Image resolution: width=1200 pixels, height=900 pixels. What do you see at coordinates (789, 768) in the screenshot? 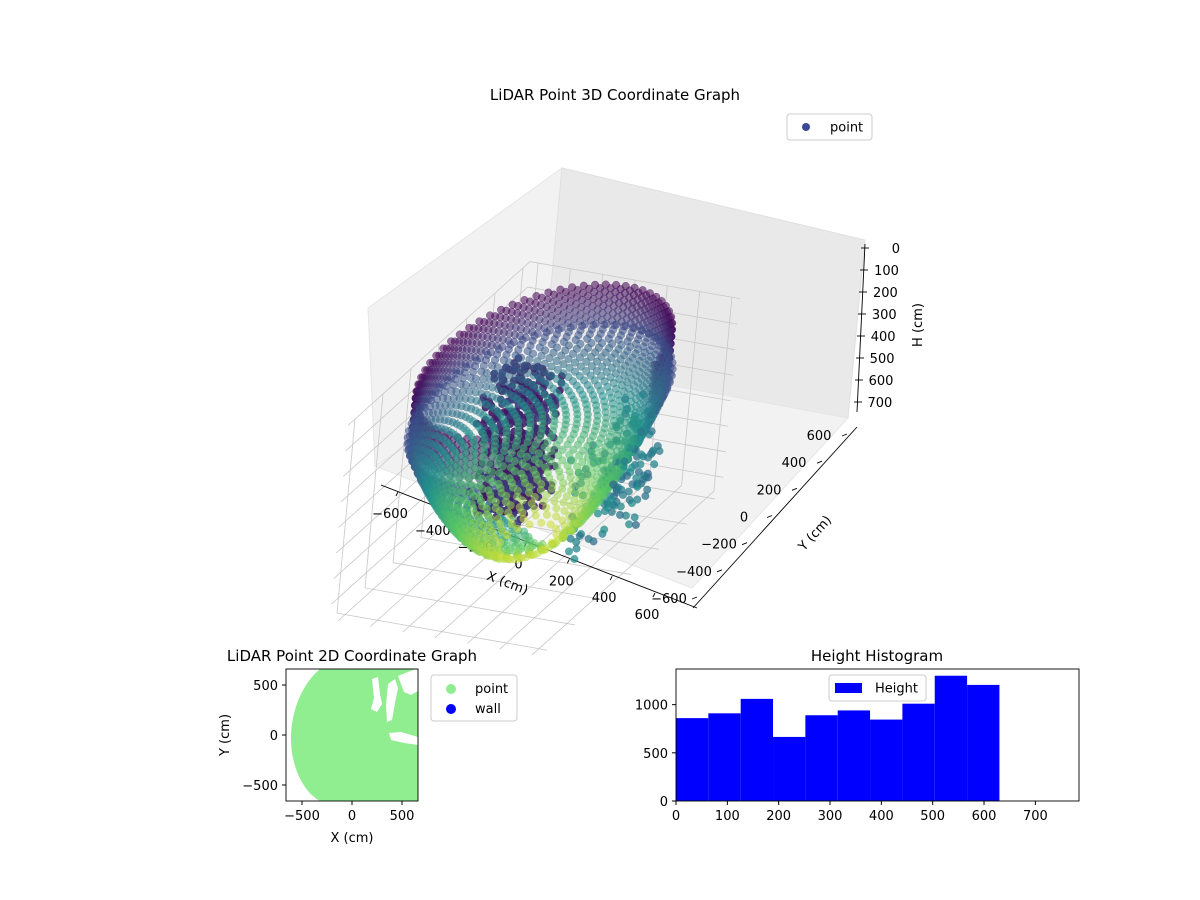
I see `histogram-bar` at bounding box center [789, 768].